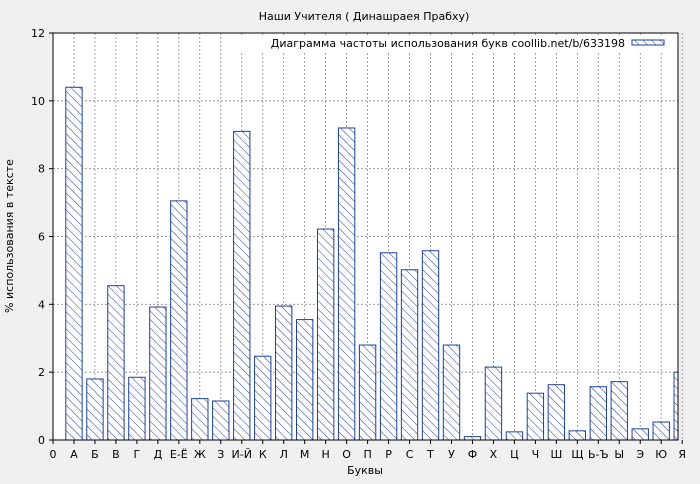 This screenshot has width=700, height=484. Describe the element at coordinates (472, 454) in the screenshot. I see `x-tick-label: Ф` at that location.